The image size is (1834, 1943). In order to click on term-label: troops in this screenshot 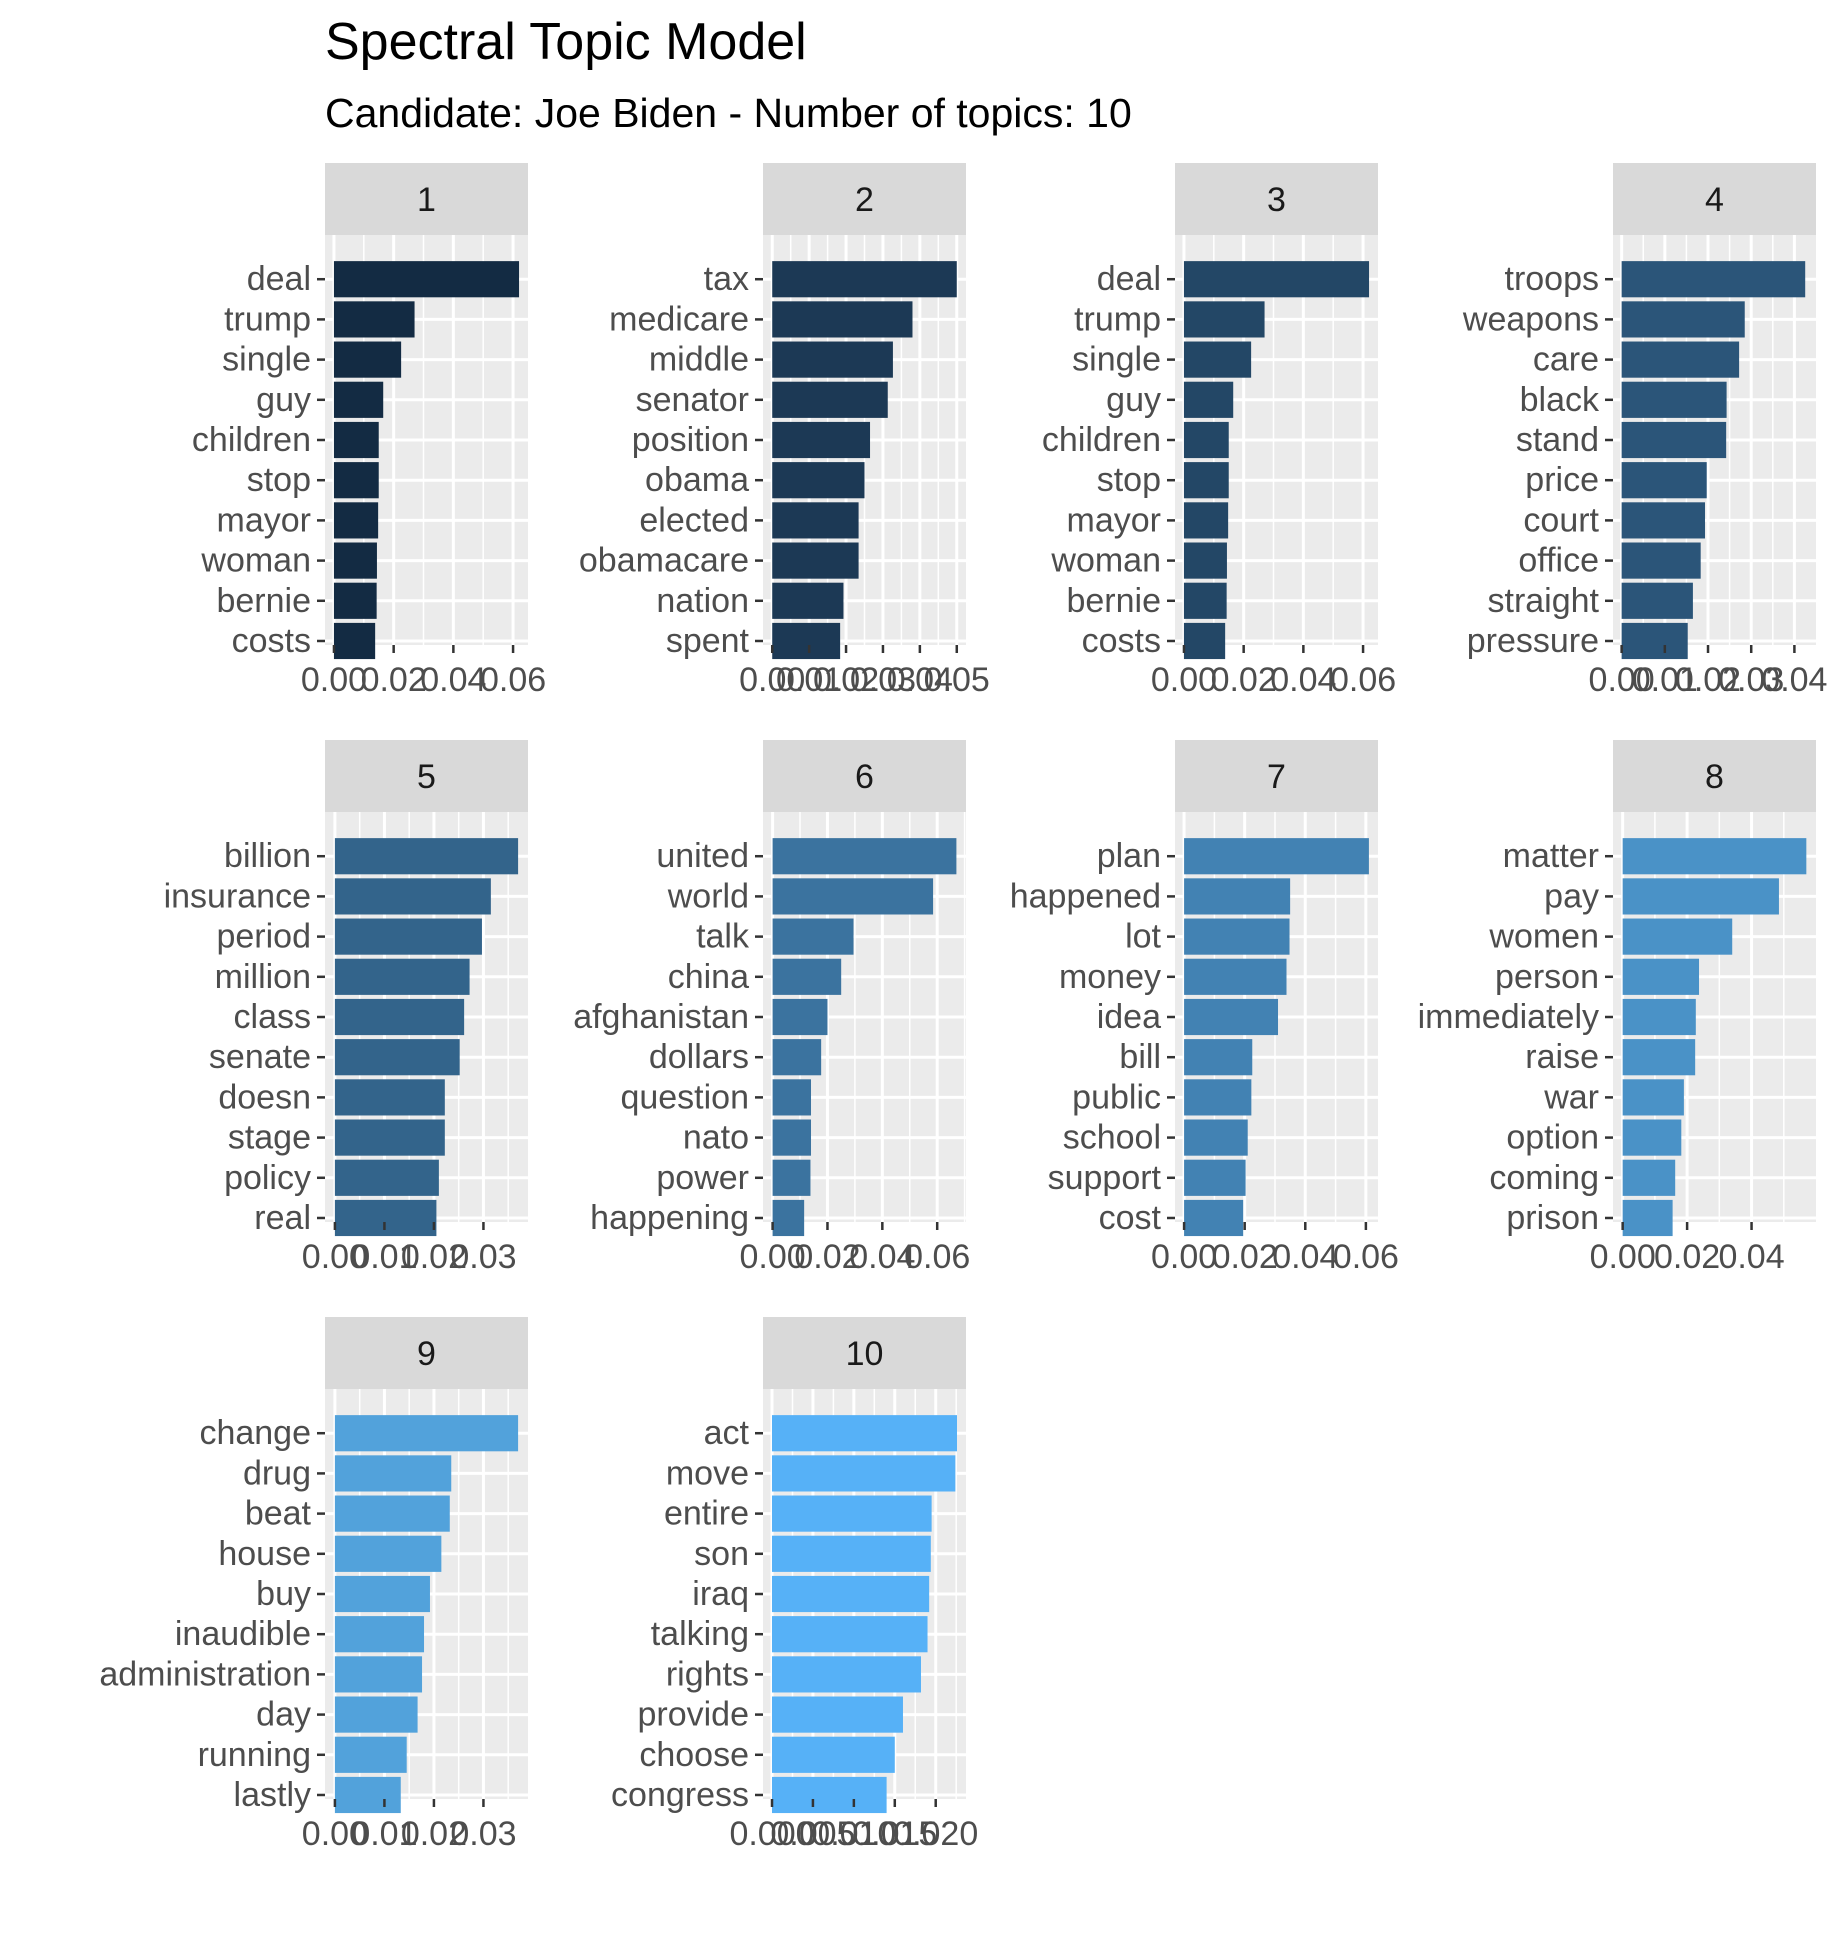, I will do `click(1552, 279)`.